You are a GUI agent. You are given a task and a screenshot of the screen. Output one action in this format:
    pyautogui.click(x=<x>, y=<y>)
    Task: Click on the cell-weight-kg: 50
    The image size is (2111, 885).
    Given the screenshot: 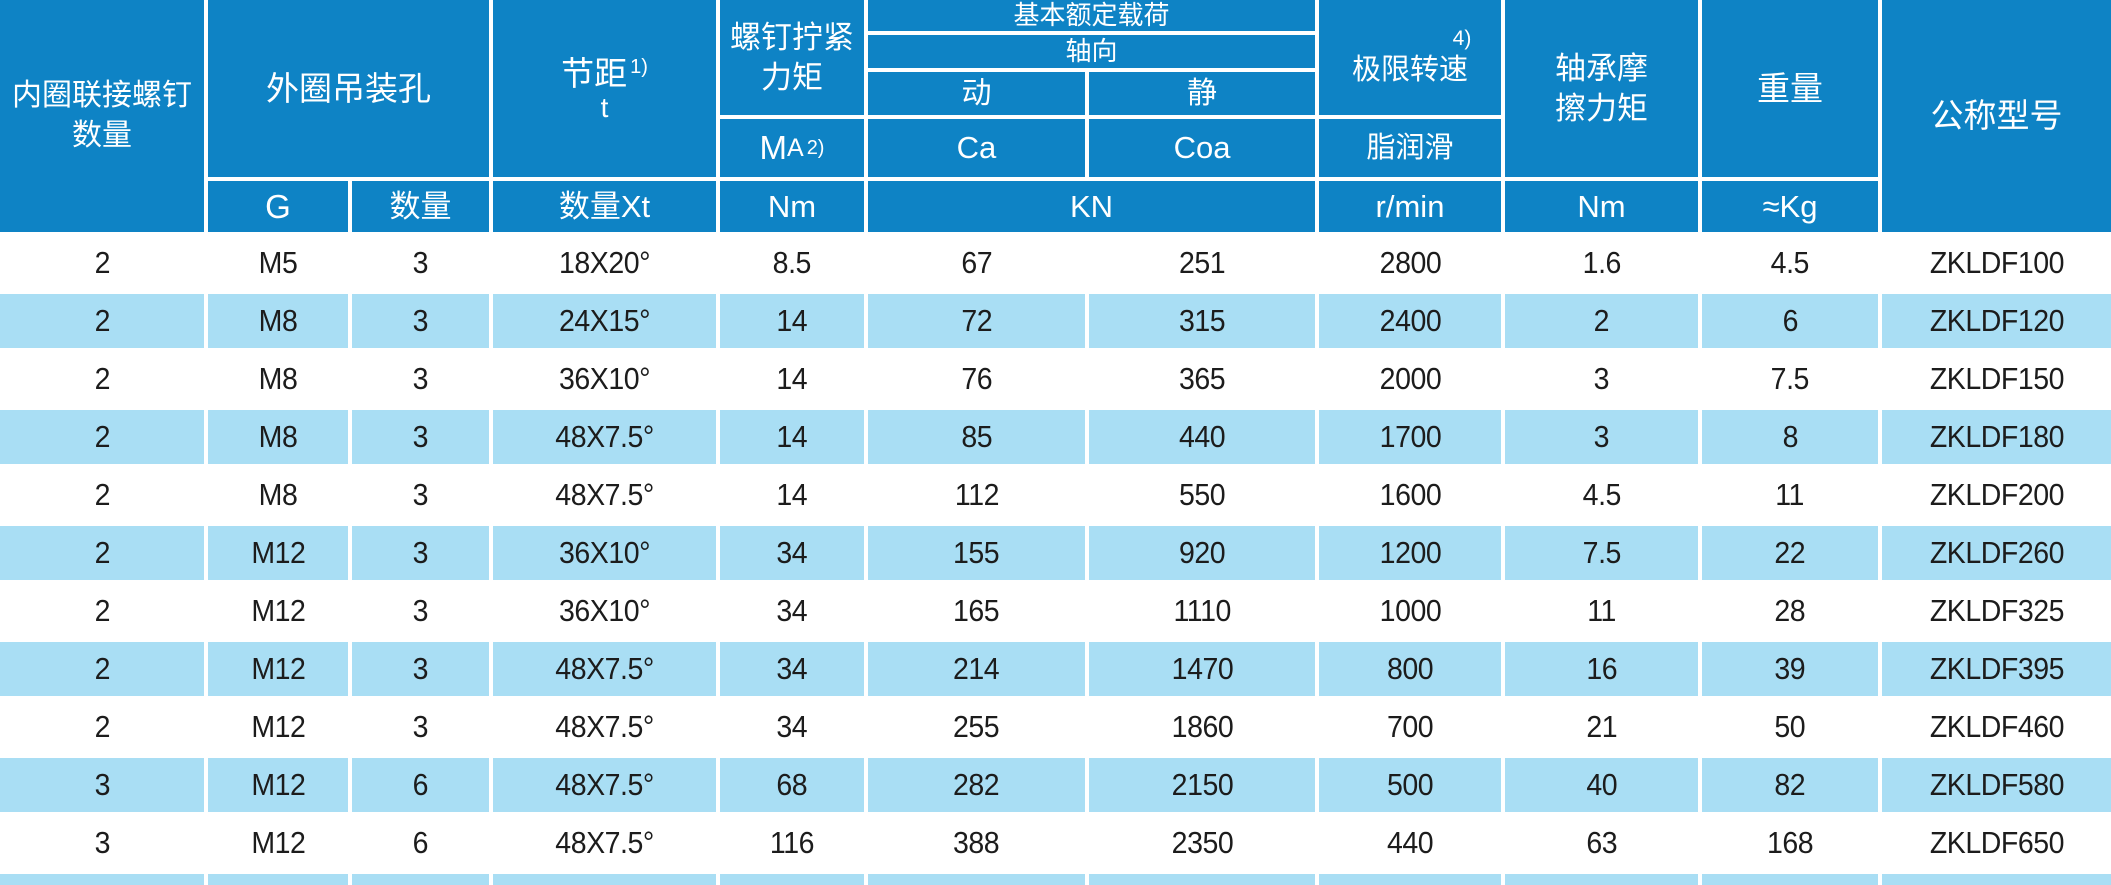 What is the action you would take?
    pyautogui.click(x=1790, y=727)
    